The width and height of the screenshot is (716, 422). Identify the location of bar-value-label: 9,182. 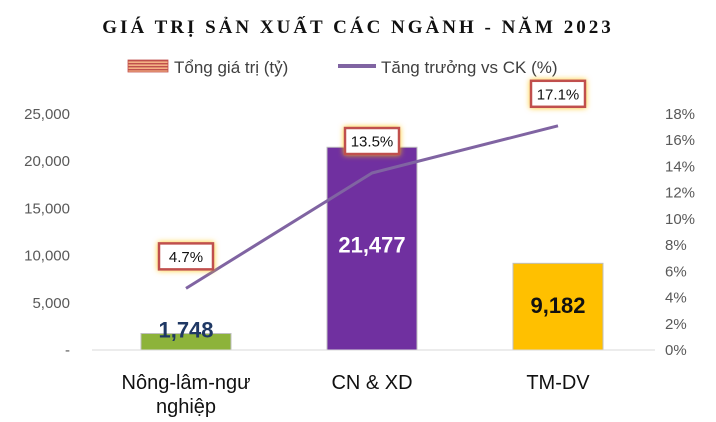
(557, 305).